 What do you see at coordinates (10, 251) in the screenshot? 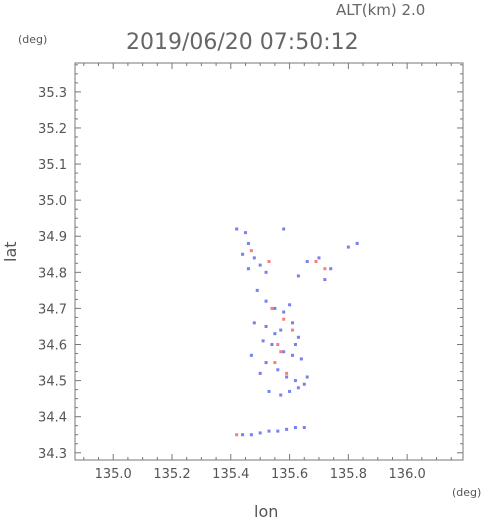
I see `y-axis-title: lat` at bounding box center [10, 251].